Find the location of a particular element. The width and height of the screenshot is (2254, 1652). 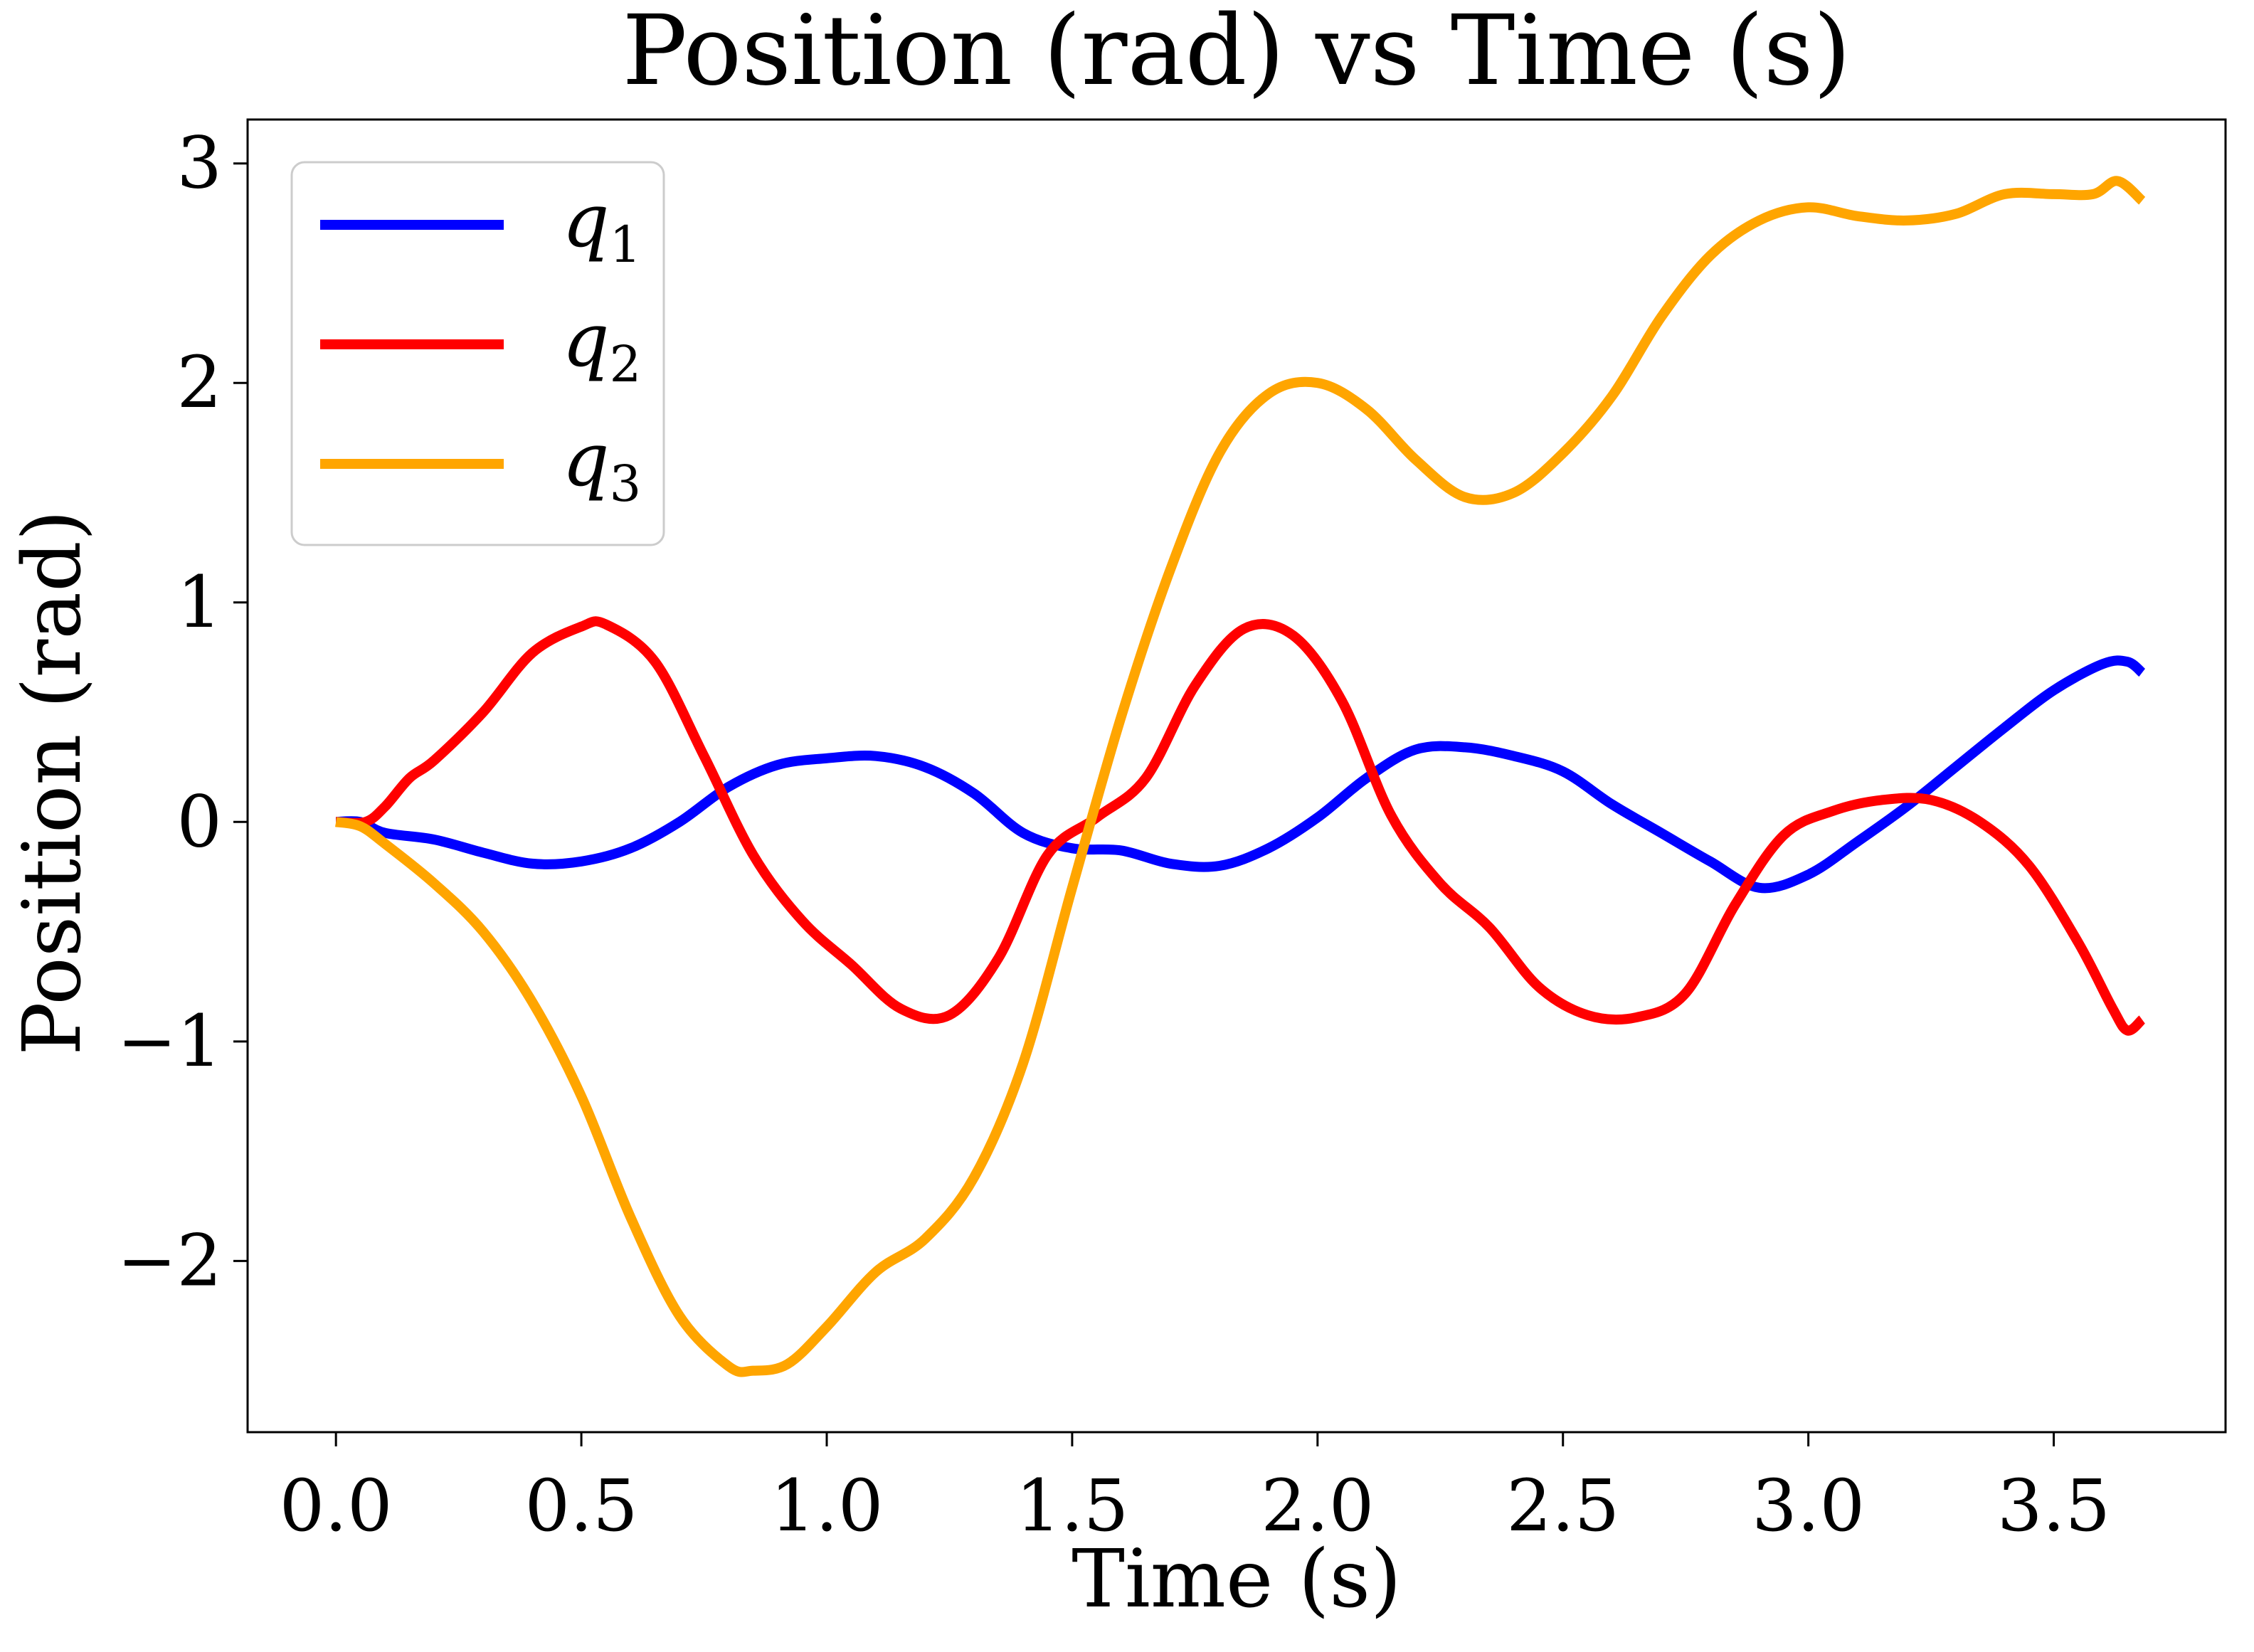

x-axis-title: Time (s) is located at coordinates (1236, 1579).